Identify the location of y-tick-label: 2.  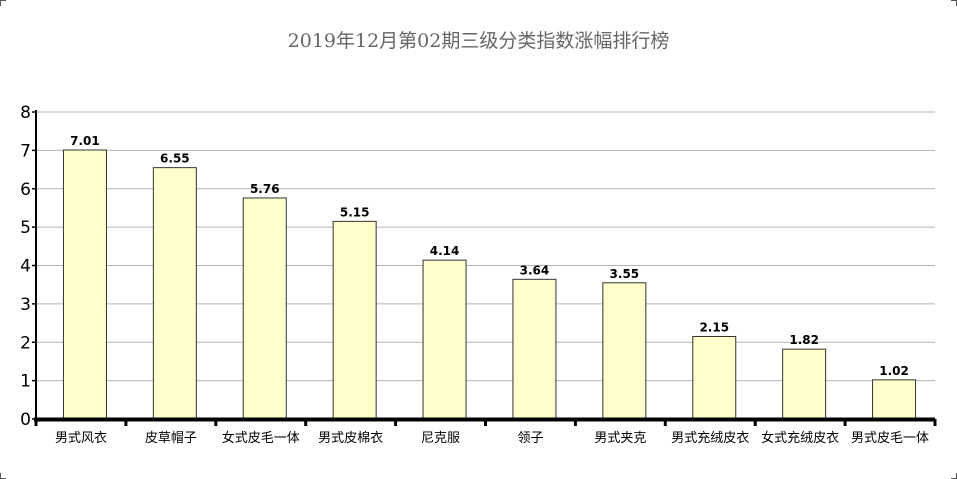
(25, 343).